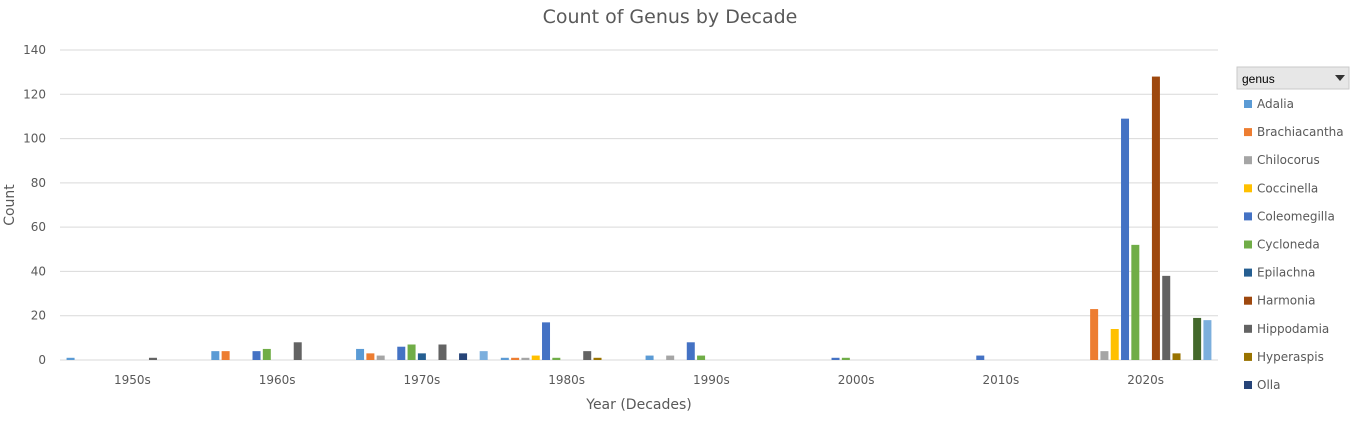  I want to click on y-tick-label: 20, so click(38, 316).